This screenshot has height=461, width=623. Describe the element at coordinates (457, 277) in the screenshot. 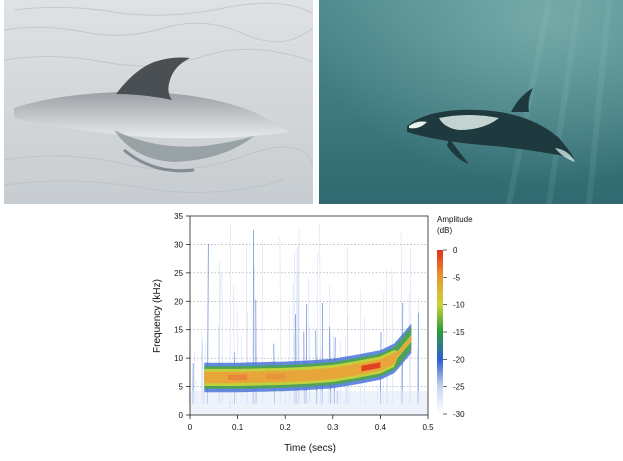

I see `colorbar-tick-label: -5` at that location.